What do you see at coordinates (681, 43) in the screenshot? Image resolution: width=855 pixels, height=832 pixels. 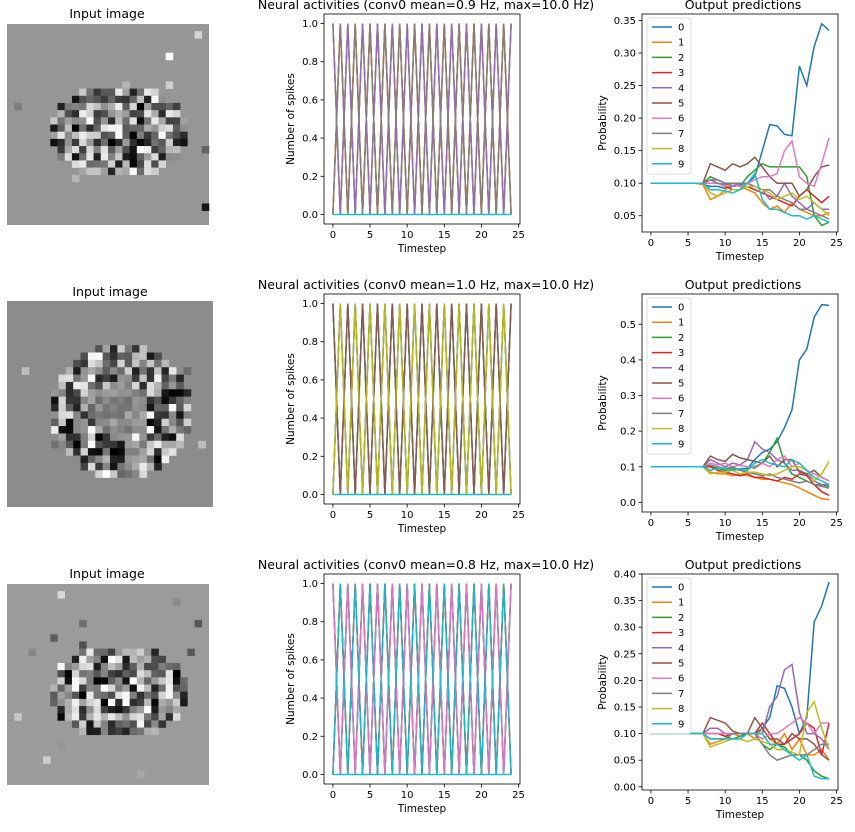 I see `legend-label: 1` at bounding box center [681, 43].